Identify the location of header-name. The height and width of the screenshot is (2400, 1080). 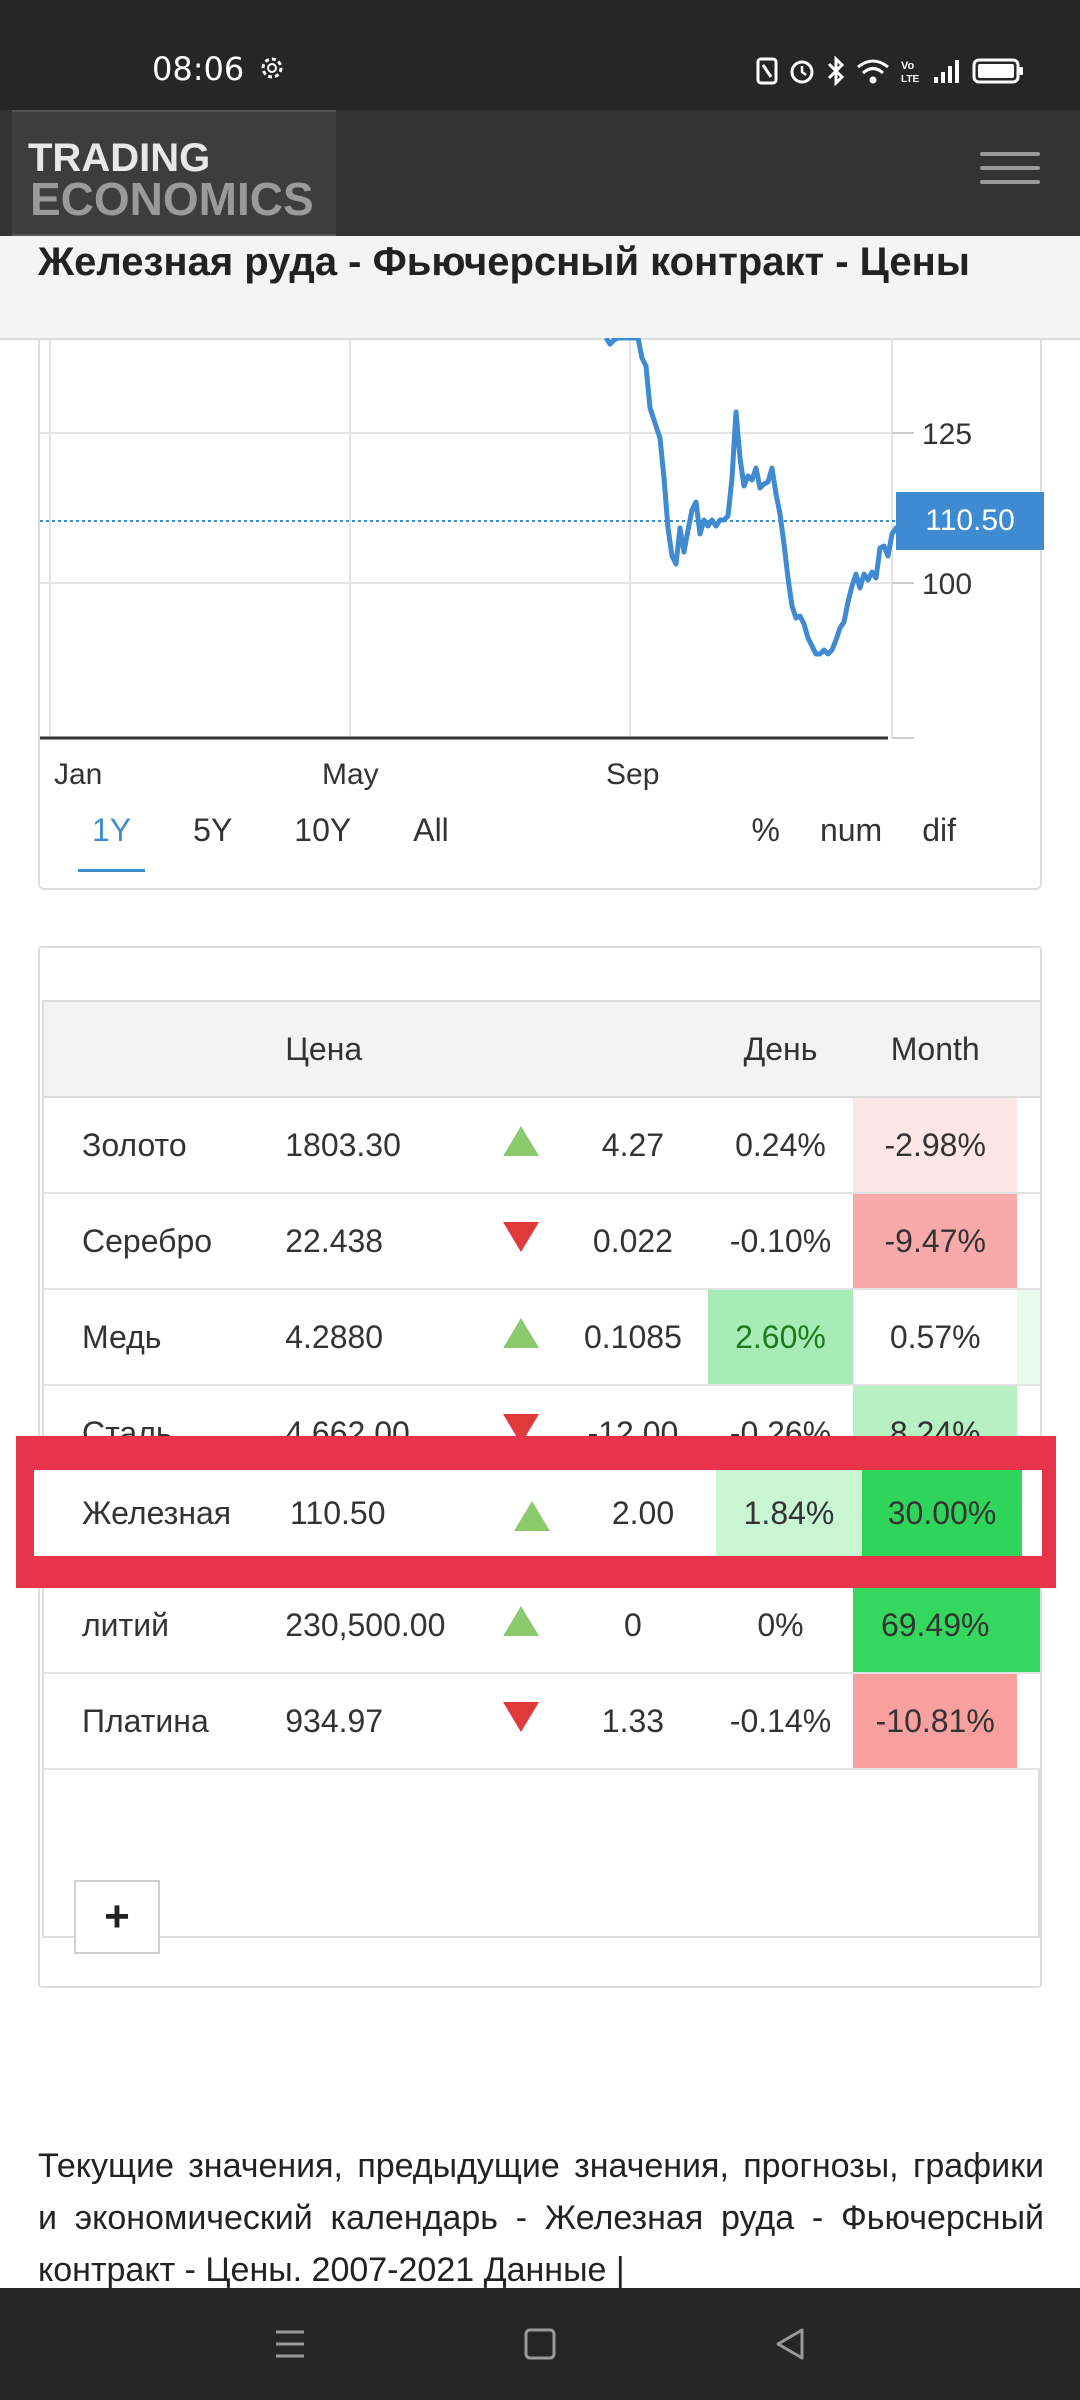
(164, 1050).